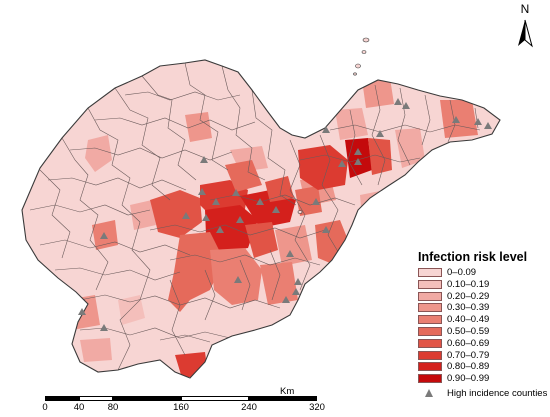 Image resolution: width=550 pixels, height=417 pixels. Describe the element at coordinates (462, 272) in the screenshot. I see `legend-class-label: 0–0.09` at that location.